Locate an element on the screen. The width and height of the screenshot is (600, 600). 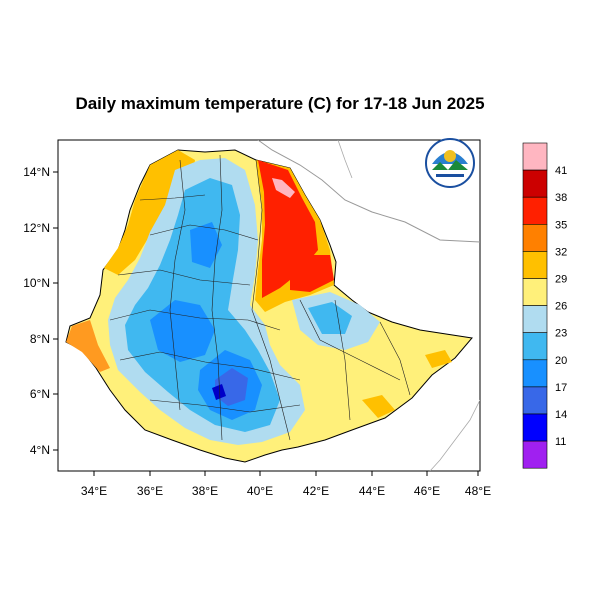
temp-zone-core-north is located at coordinates (206, 245).